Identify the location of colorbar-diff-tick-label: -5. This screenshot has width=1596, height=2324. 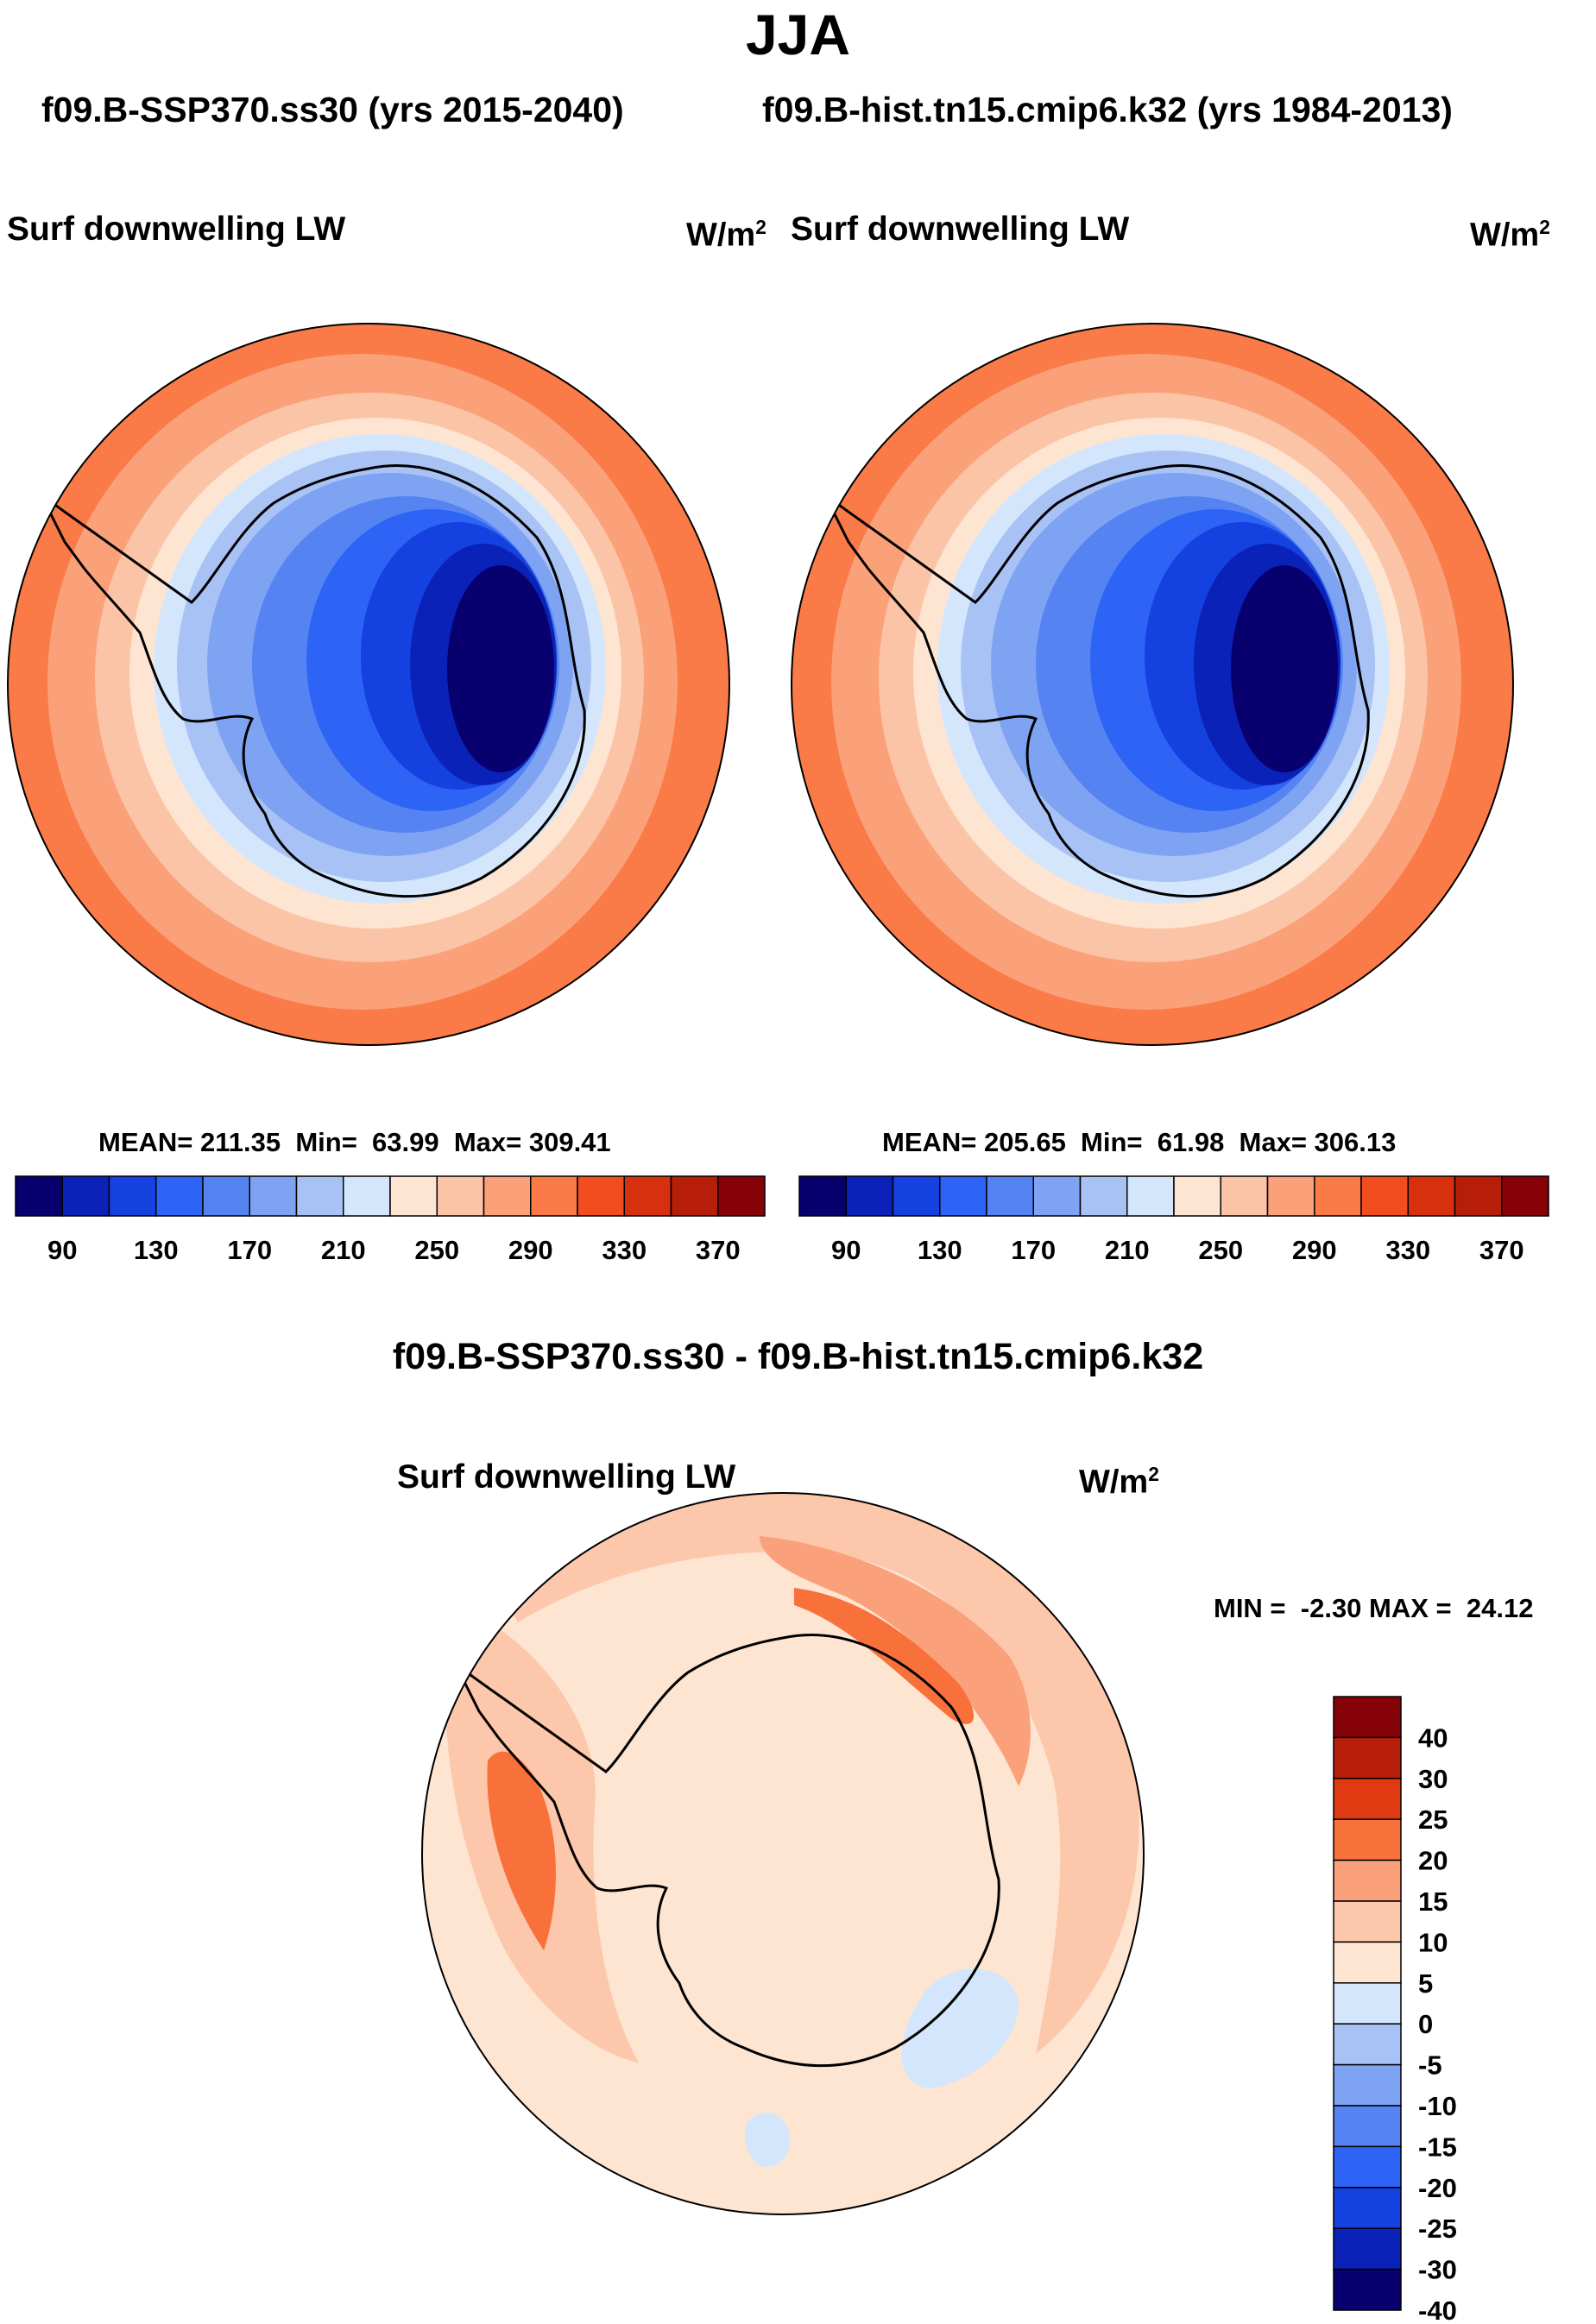
(1430, 2065).